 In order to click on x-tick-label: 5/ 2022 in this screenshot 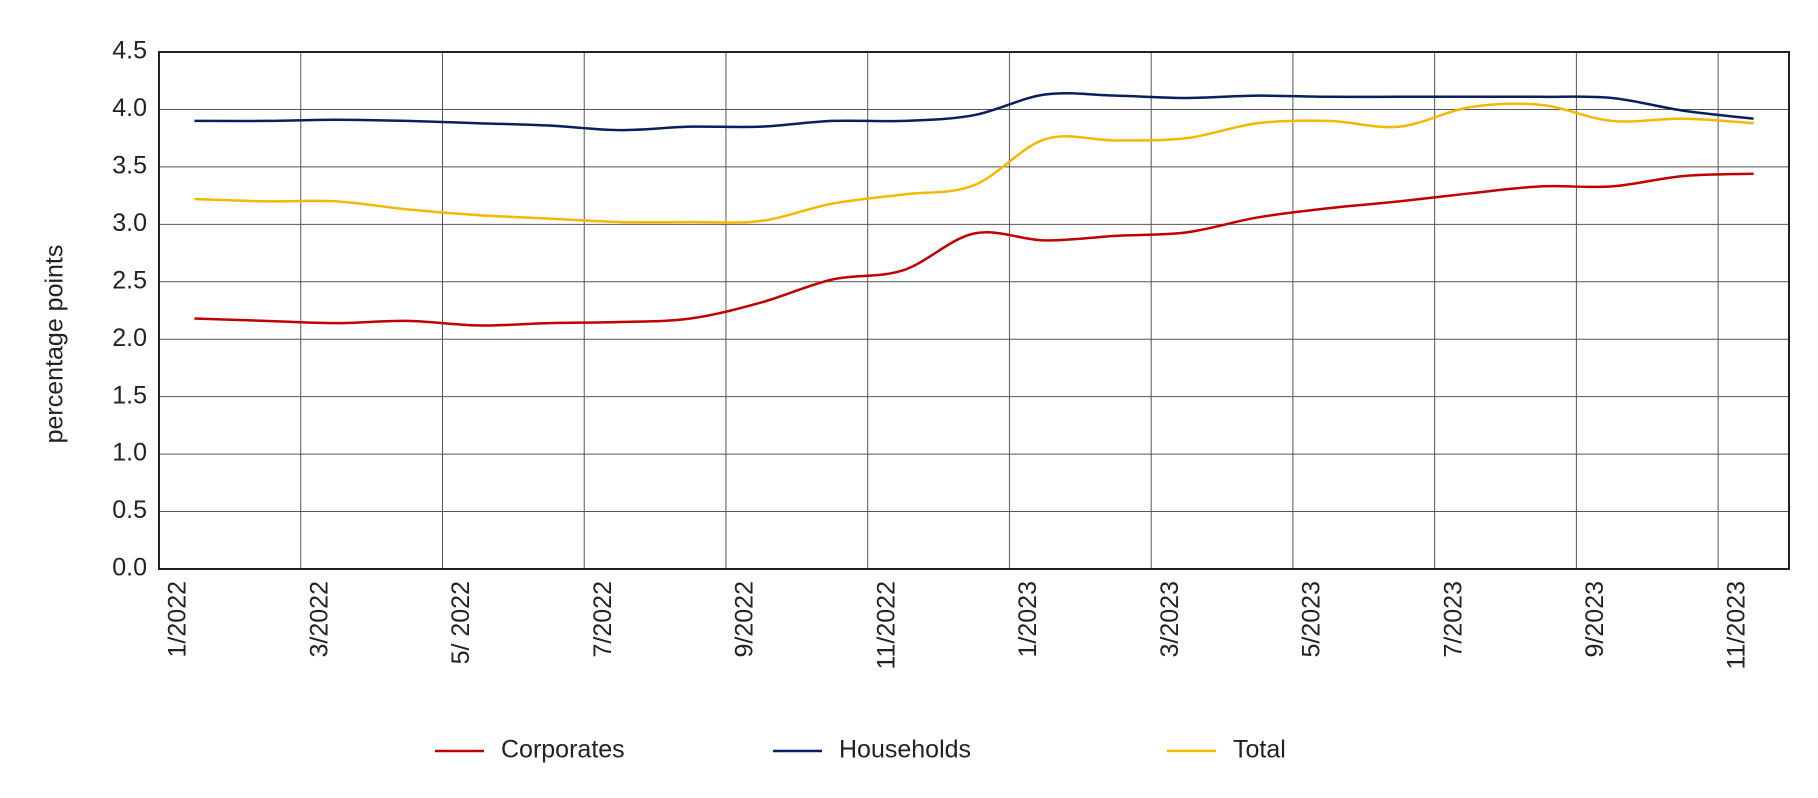, I will do `click(461, 622)`.